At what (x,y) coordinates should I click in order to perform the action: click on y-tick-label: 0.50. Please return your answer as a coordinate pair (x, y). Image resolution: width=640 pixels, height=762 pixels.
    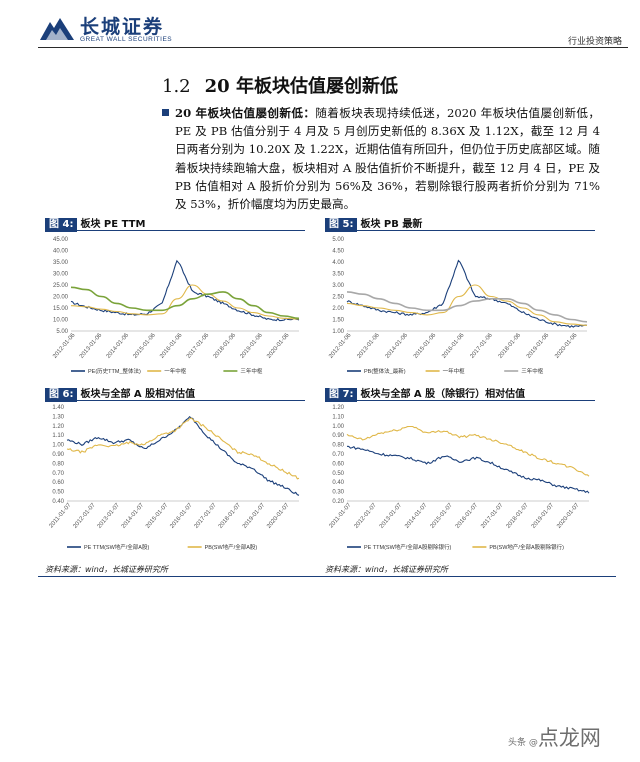
    Looking at the image, I should click on (58, 493).